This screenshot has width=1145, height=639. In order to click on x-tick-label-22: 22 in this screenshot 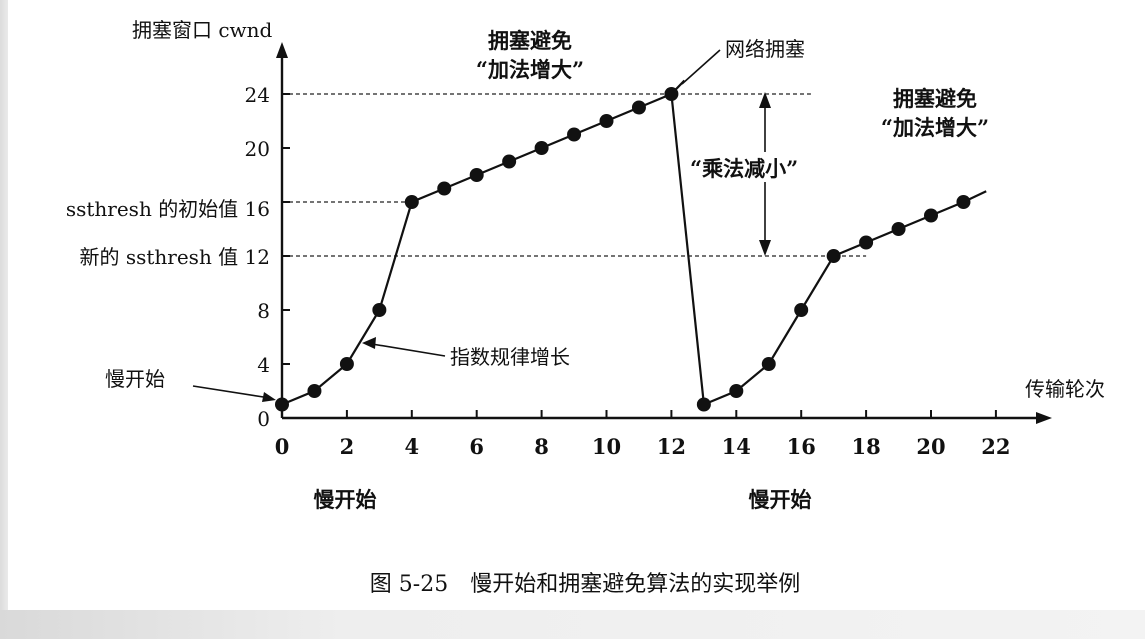, I will do `click(995, 446)`.